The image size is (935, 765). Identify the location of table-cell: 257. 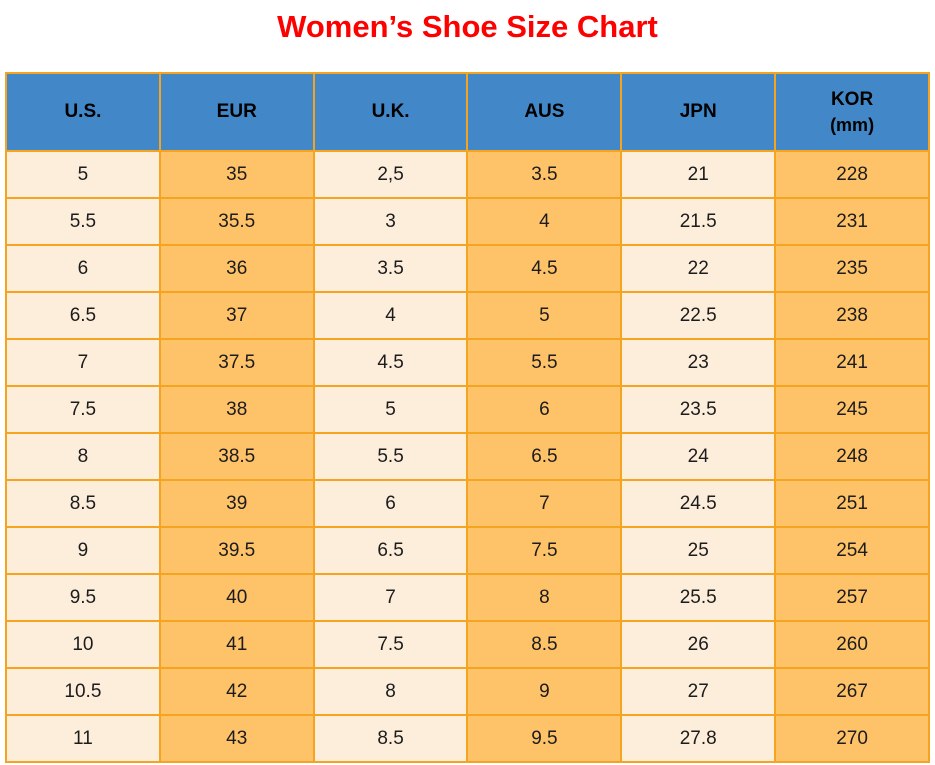
(852, 597).